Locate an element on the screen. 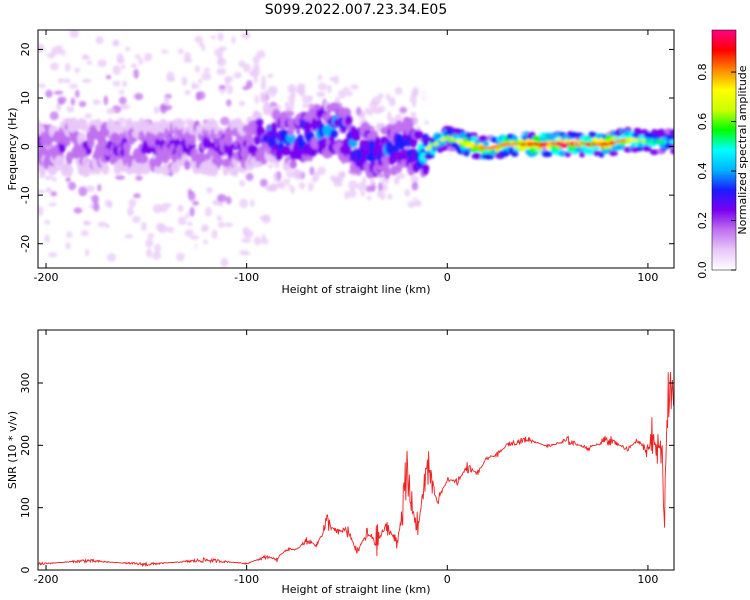 The width and height of the screenshot is (750, 600). colorbar-label: Normalized spectral amplitude is located at coordinates (742, 149).